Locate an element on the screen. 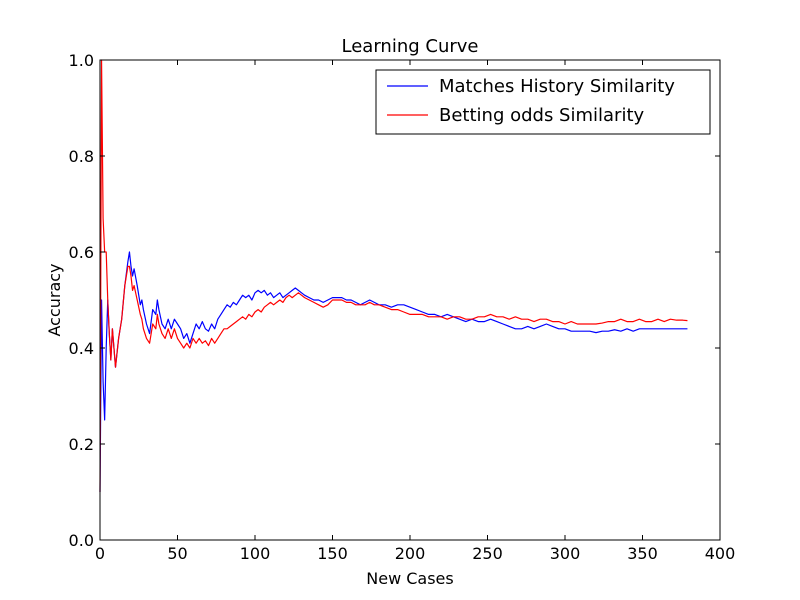 The height and width of the screenshot is (600, 800). x-tick-label: 150 is located at coordinates (332, 553).